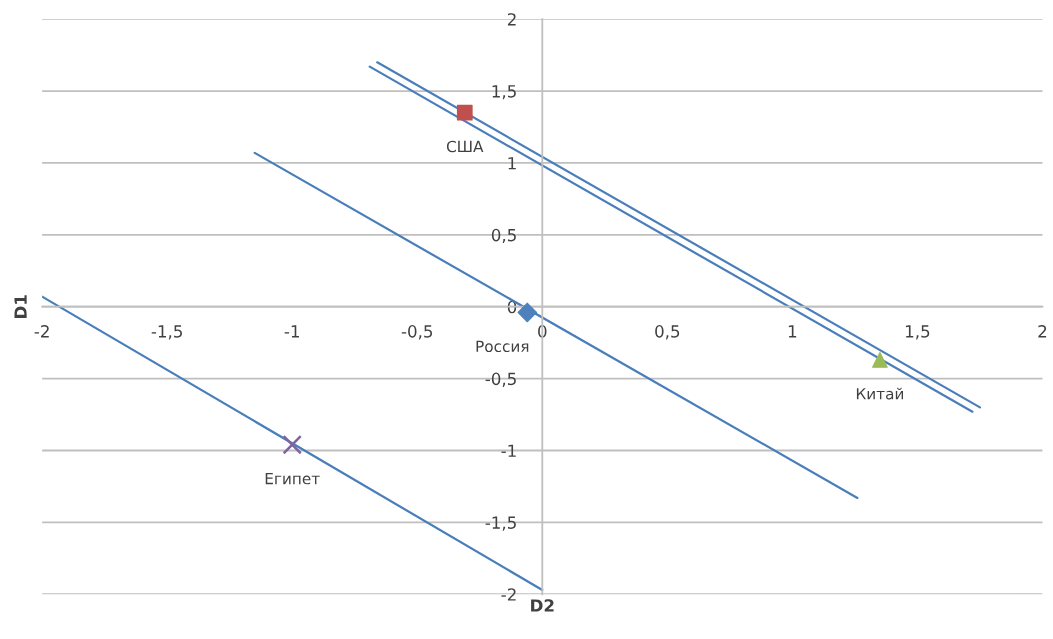 Image resolution: width=1053 pixels, height=639 pixels. I want to click on x-tick-label: -2, so click(41, 331).